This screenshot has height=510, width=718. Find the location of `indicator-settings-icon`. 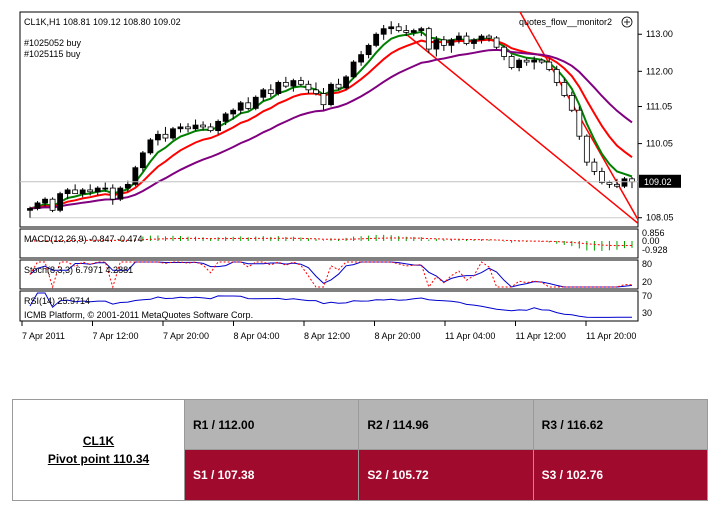

indicator-settings-icon is located at coordinates (627, 22).